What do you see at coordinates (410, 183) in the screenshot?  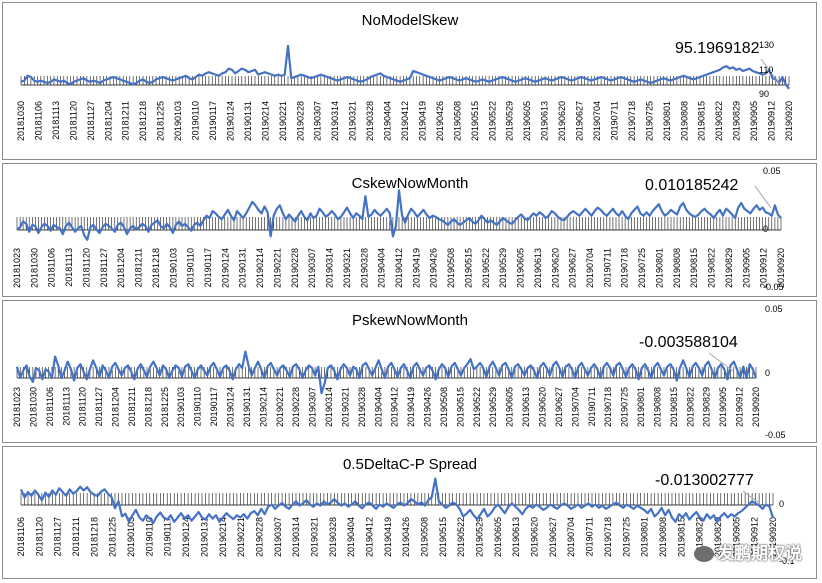 I see `chart-title: CskewNowMonth` at bounding box center [410, 183].